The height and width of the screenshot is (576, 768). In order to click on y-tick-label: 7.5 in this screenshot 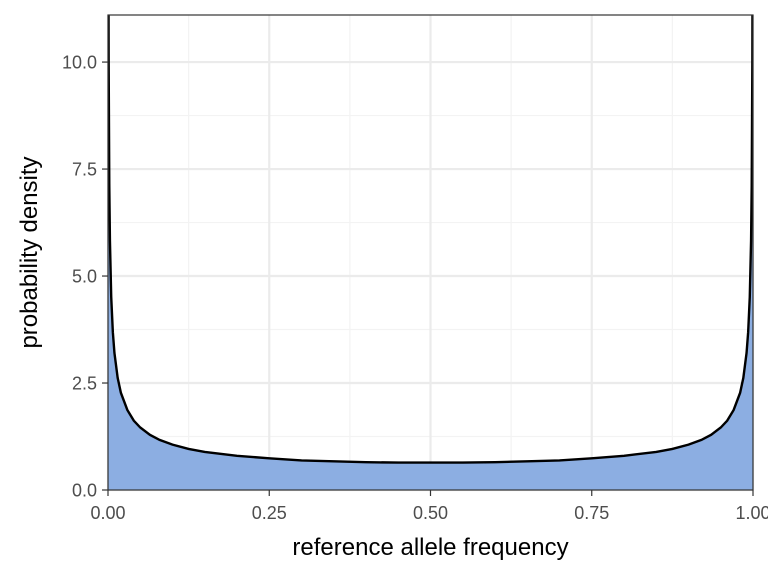, I will do `click(84, 170)`.